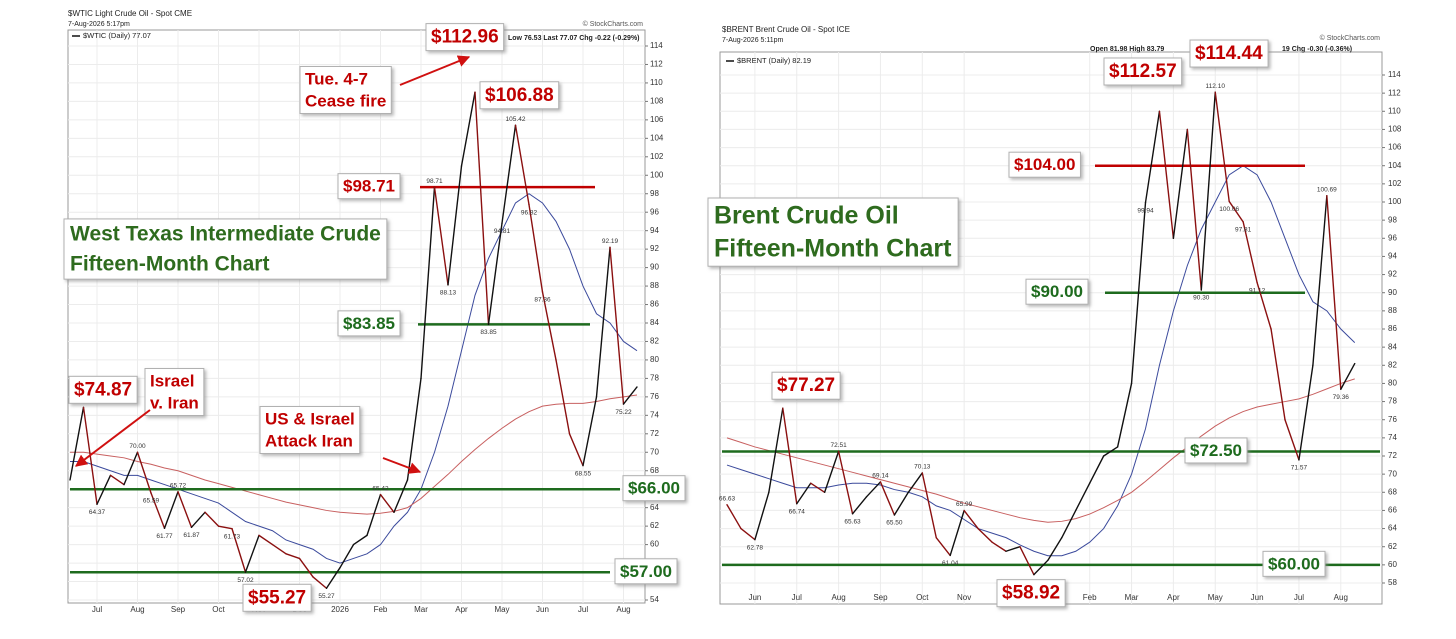 The height and width of the screenshot is (639, 1456). Describe the element at coordinates (1317, 49) in the screenshot. I see `chart-stats: 19 Chg -0.30 (-0.36%)` at that location.